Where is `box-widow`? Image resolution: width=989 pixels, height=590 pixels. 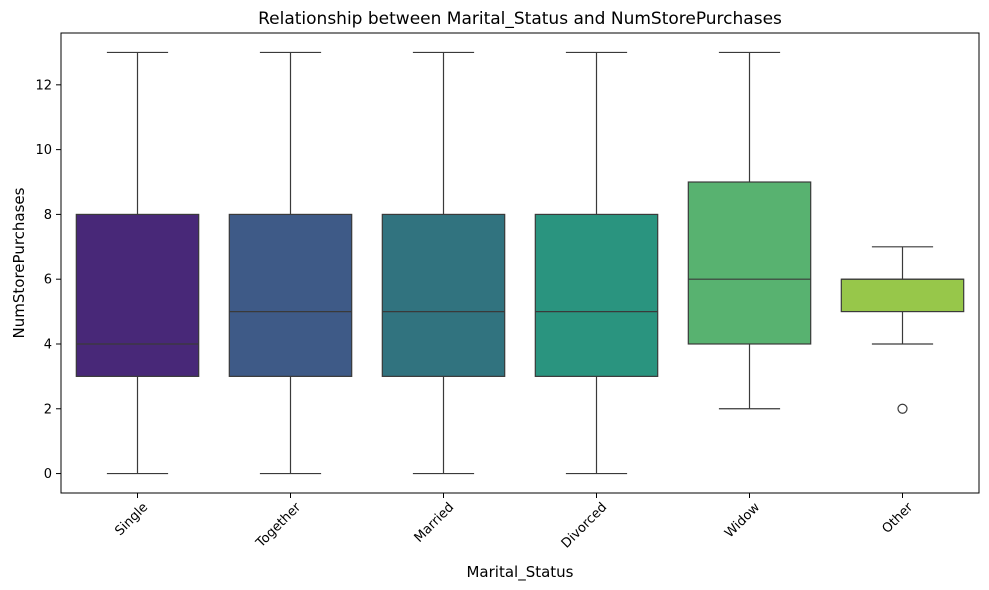 box-widow is located at coordinates (749, 230).